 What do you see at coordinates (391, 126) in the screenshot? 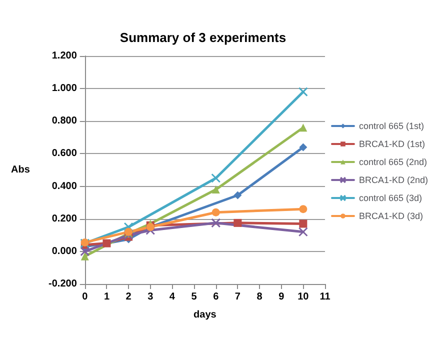
I see `legend-label: control 665 (1st)` at bounding box center [391, 126].